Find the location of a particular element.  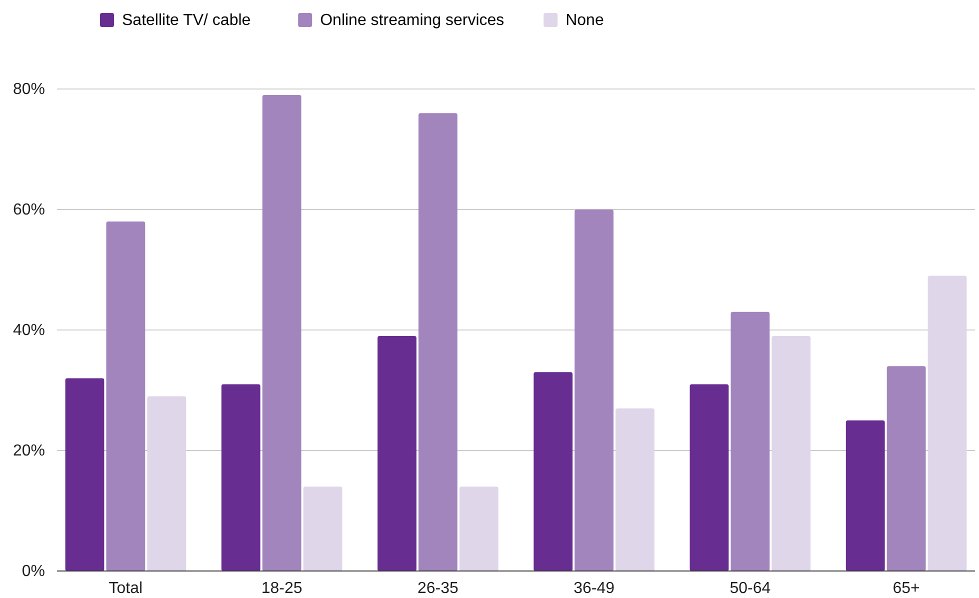

y-tick-label: 80% is located at coordinates (28, 89).